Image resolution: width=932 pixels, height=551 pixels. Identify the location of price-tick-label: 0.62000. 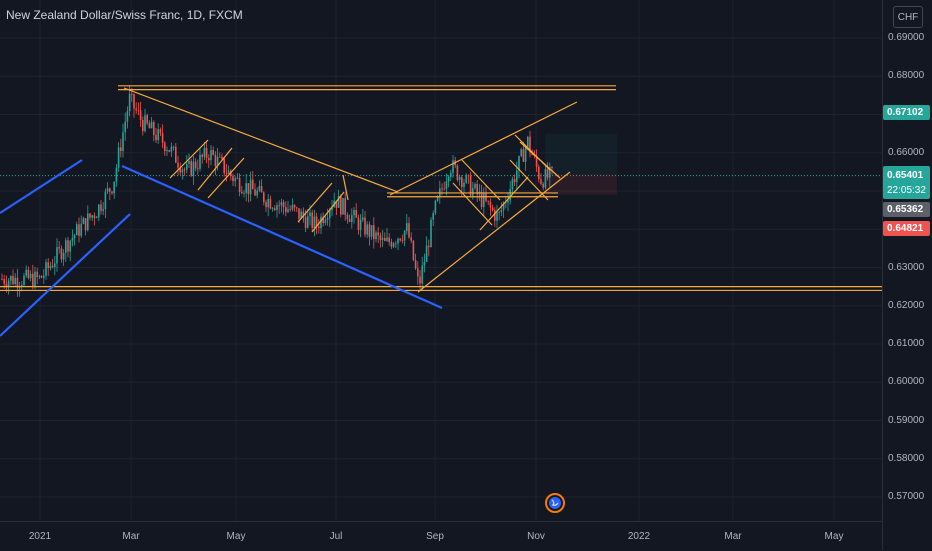
(906, 305).